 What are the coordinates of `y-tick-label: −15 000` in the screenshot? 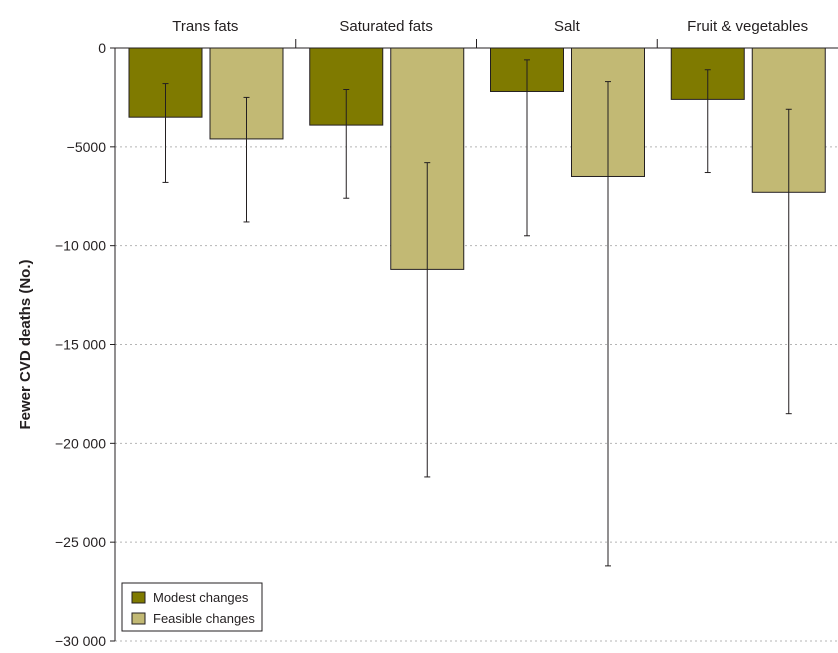 It's located at (80, 345).